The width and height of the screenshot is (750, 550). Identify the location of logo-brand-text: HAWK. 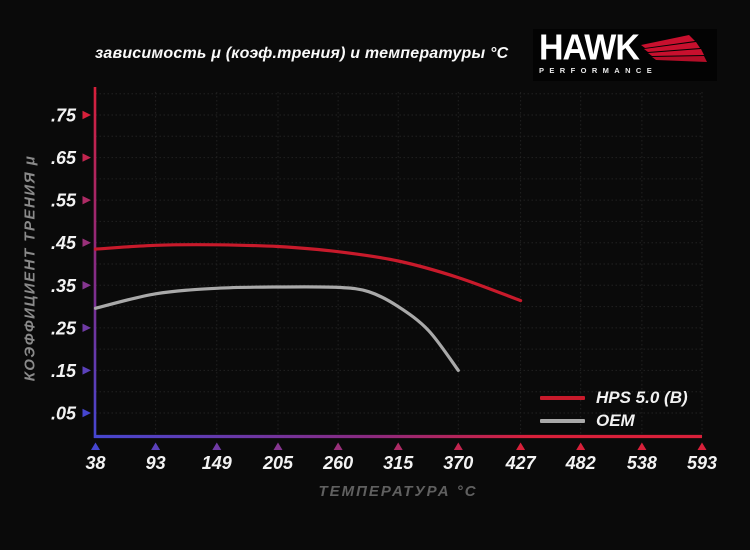
(589, 48).